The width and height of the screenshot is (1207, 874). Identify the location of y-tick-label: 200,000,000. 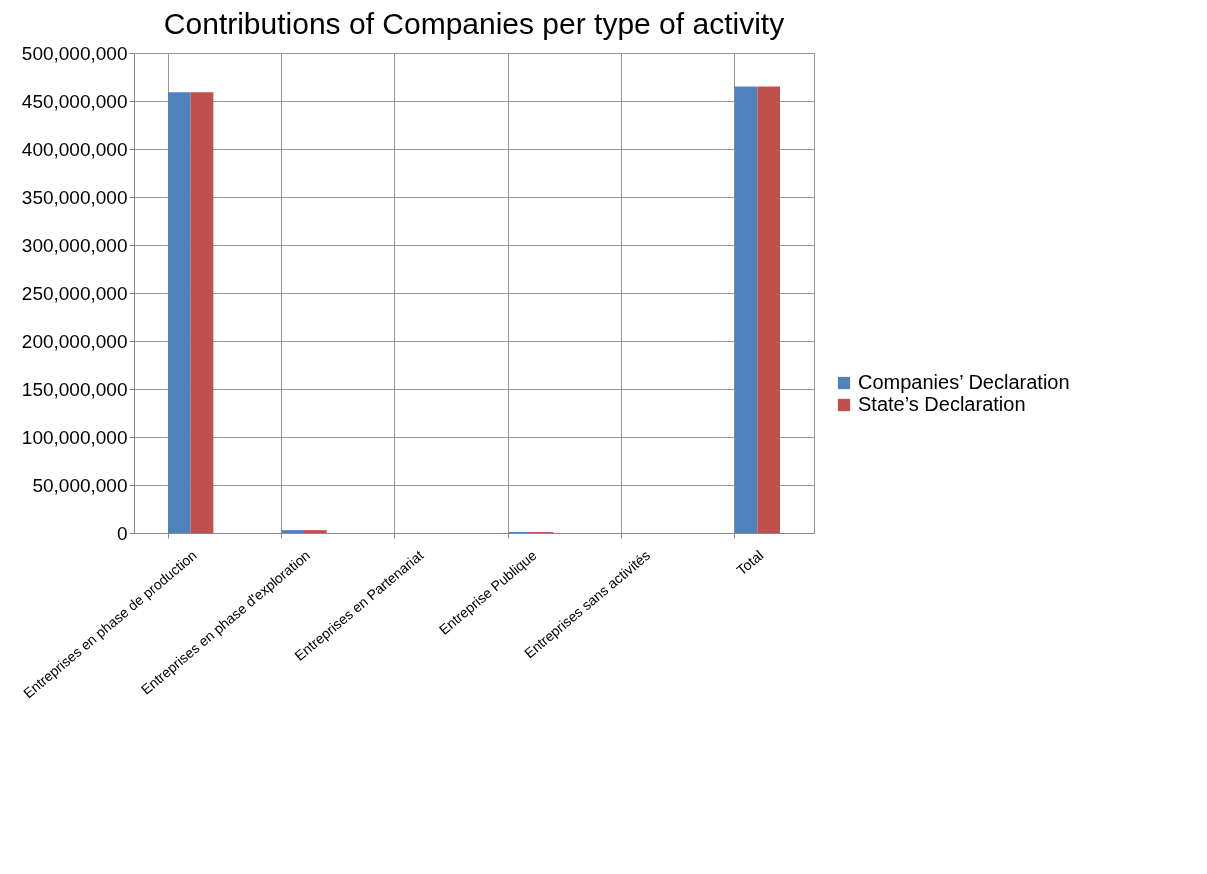
(74, 341).